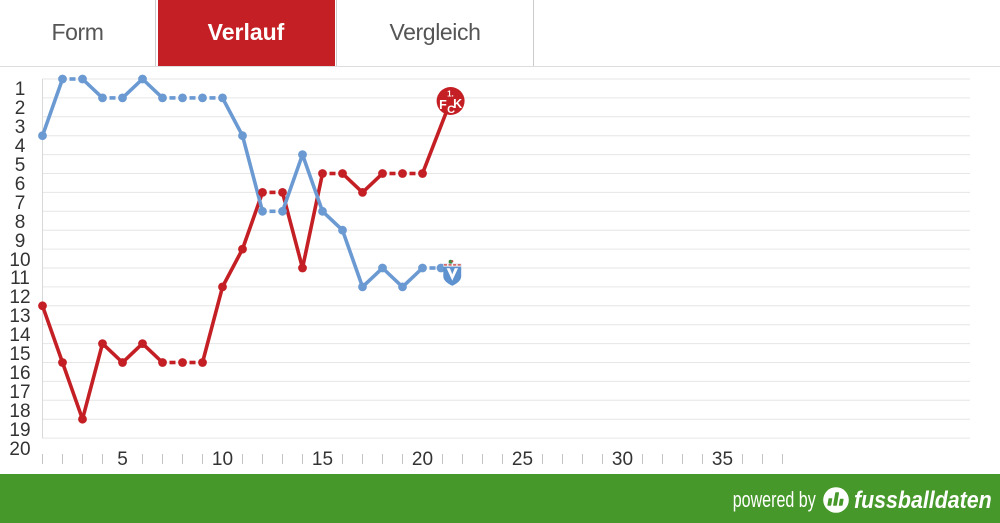  What do you see at coordinates (457, 104) in the screenshot?
I see `svg-text: K` at bounding box center [457, 104].